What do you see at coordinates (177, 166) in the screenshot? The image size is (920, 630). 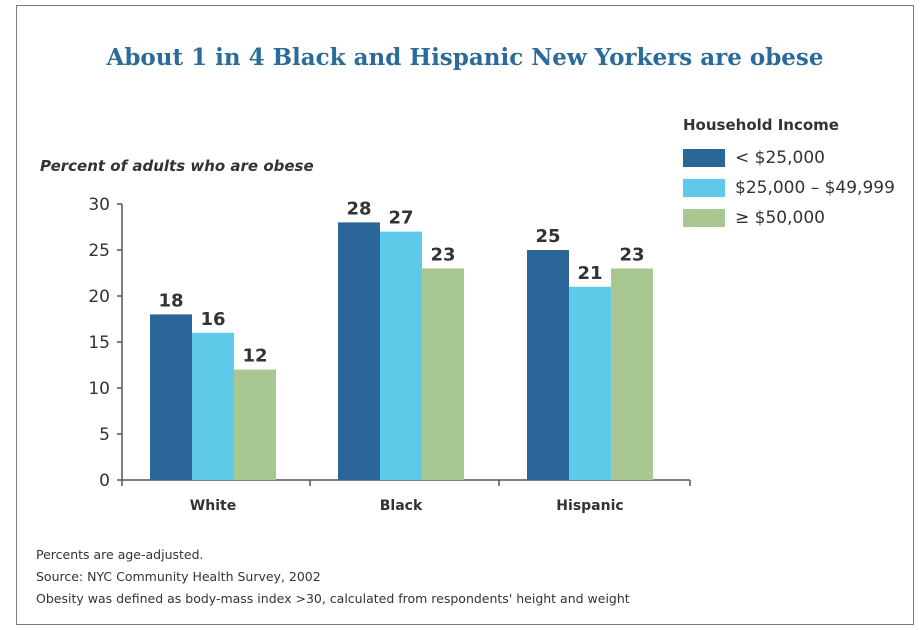 I see `y-axis-label: Percent of adults who are obese` at bounding box center [177, 166].